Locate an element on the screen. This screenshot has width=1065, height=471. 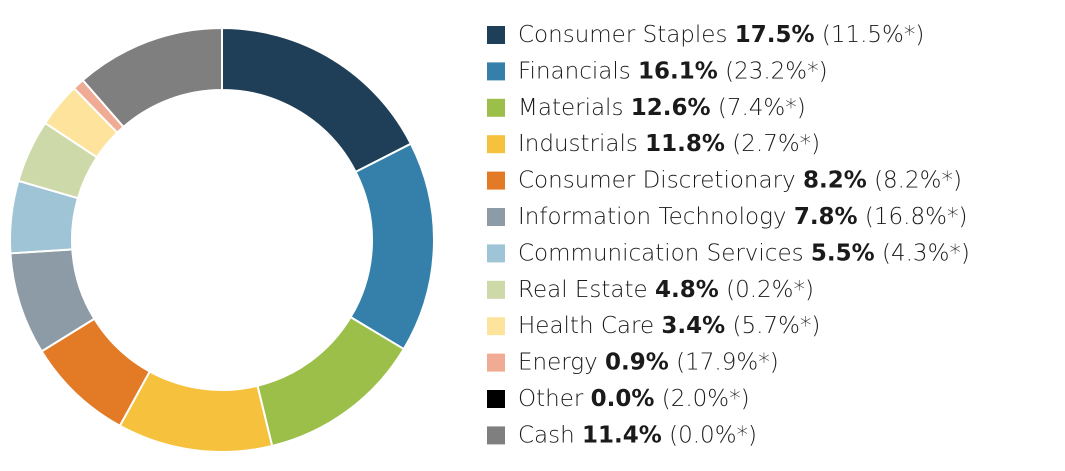
legend-label: Communication Services 5.5% (4.3%*) is located at coordinates (744, 253).